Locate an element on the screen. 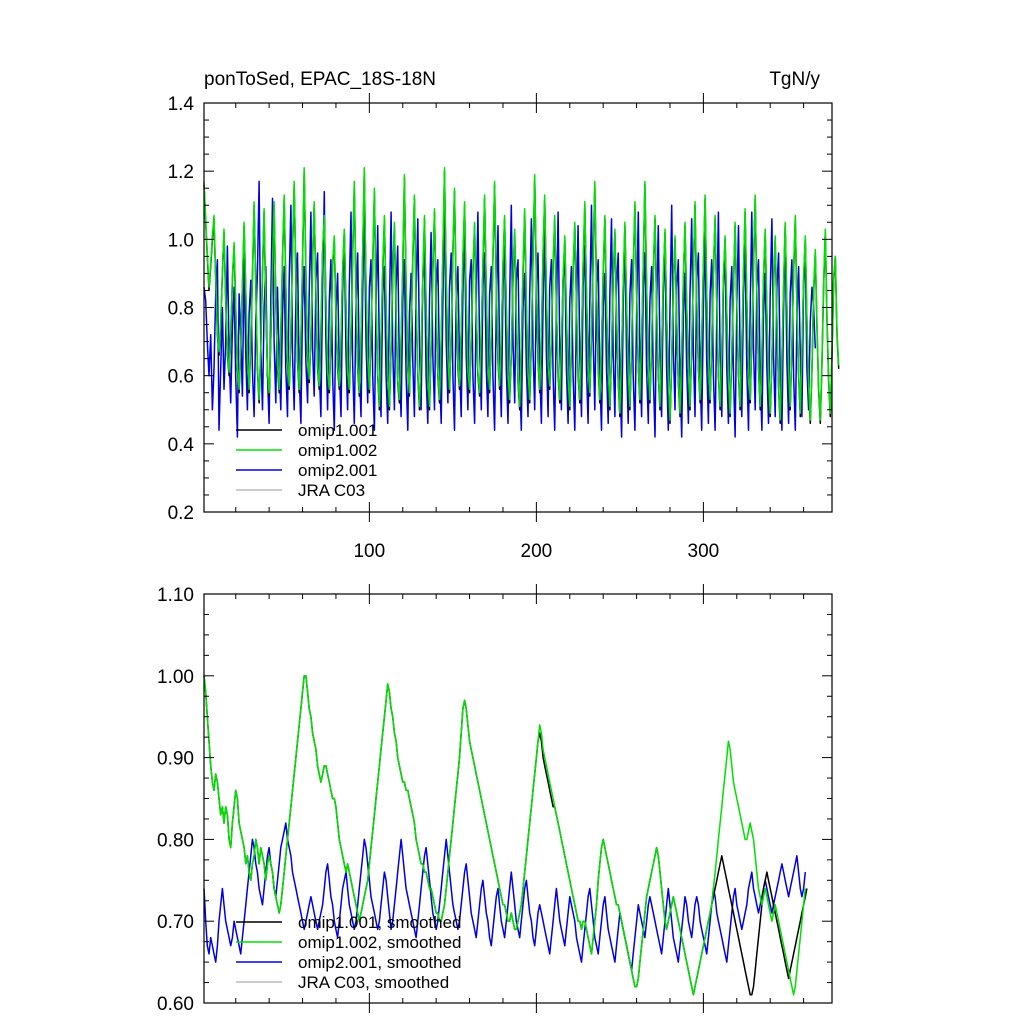  legend-label: JRA C03, smoothed is located at coordinates (373, 982).